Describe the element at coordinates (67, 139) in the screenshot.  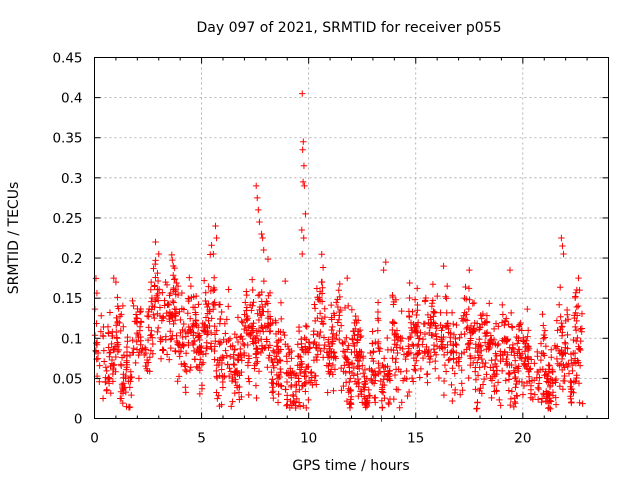
I see `y-tick-label: 0.35` at that location.